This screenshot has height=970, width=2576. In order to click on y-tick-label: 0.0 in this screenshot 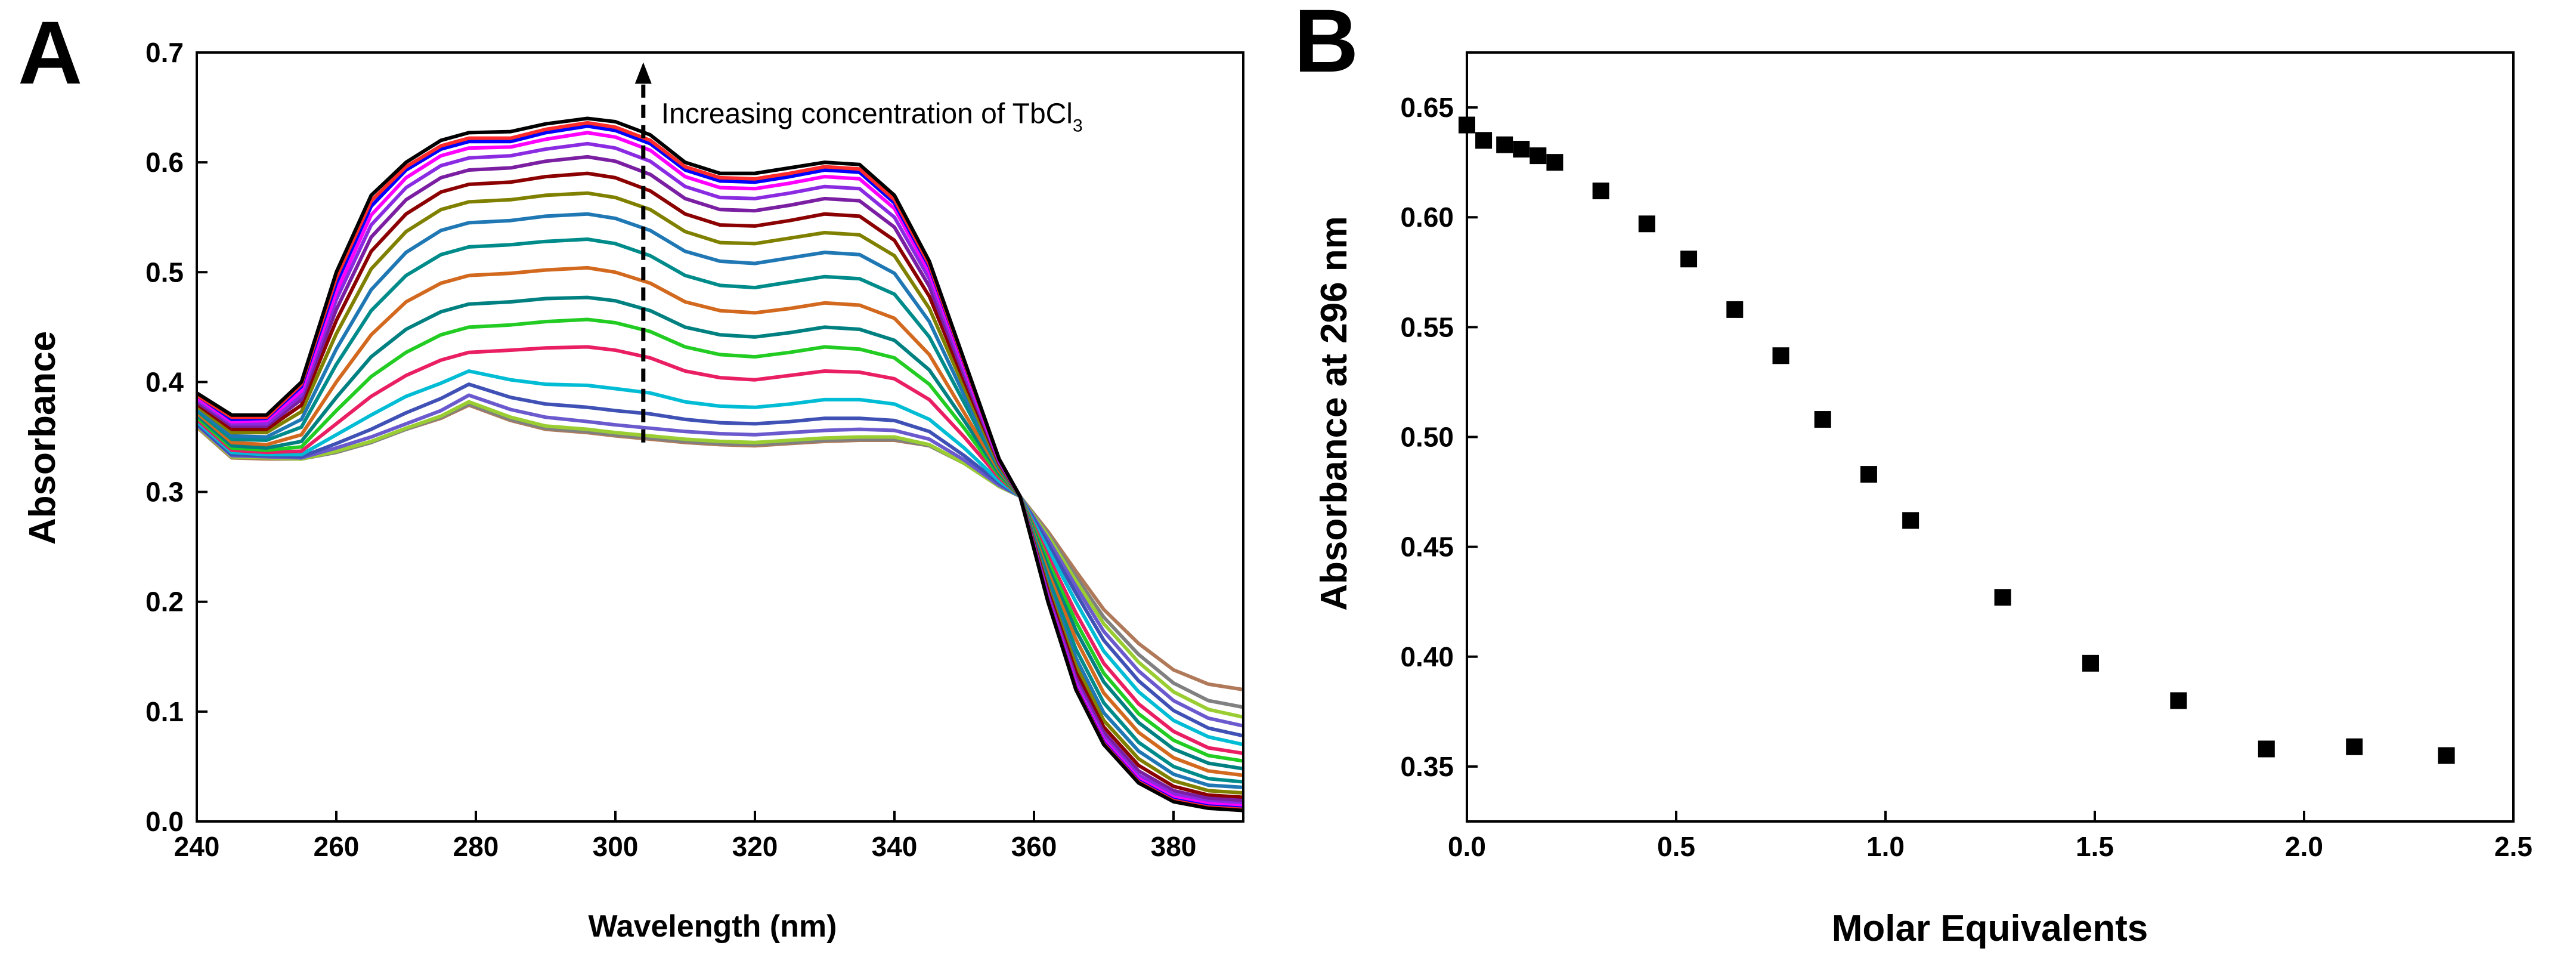, I will do `click(164, 821)`.